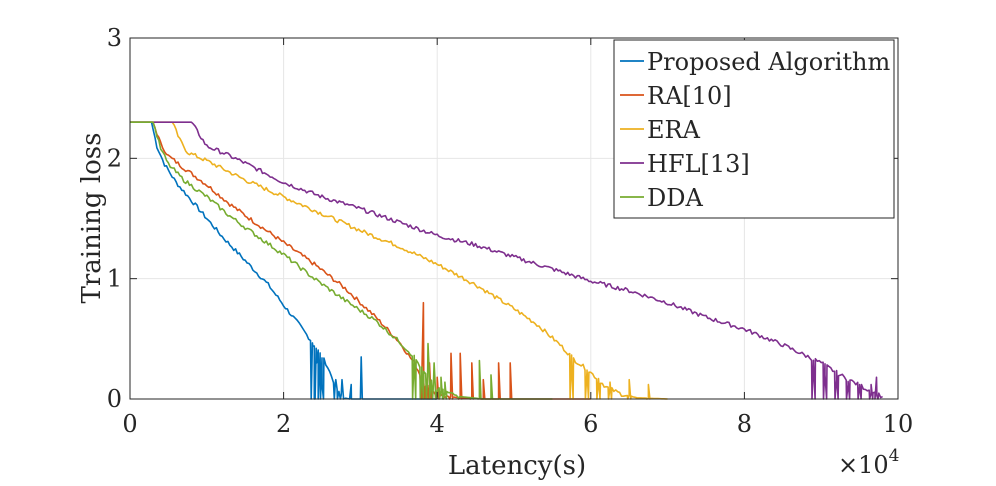  What do you see at coordinates (590, 424) in the screenshot?
I see `x-tick-label: 6` at bounding box center [590, 424].